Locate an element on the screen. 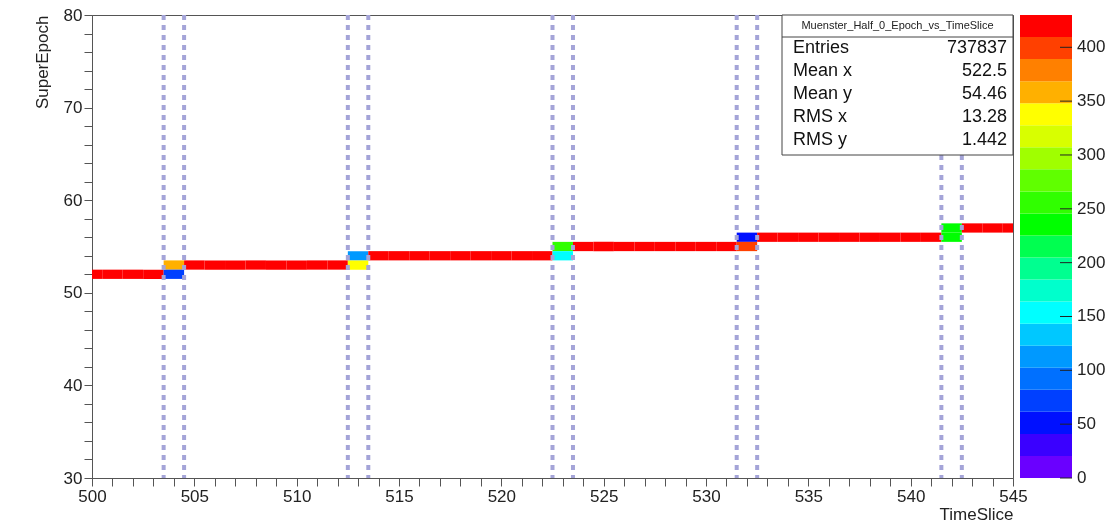 The width and height of the screenshot is (1114, 527). text: RMS x 13.28 is located at coordinates (900, 116).